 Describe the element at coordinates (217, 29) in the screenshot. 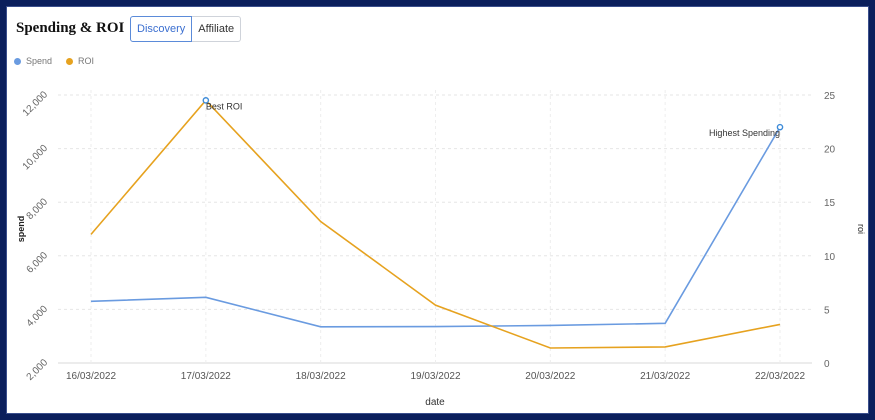

I see `tab-affiliate: Affiliate` at that location.